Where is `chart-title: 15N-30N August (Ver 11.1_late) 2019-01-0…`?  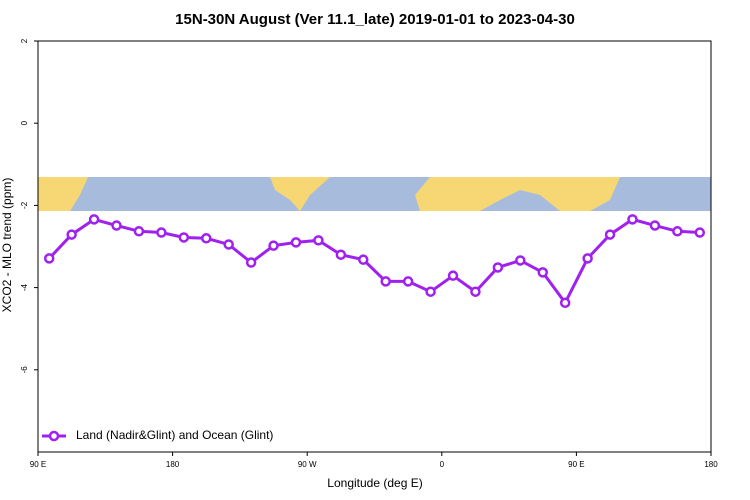
chart-title: 15N-30N August (Ver 11.1_late) 2019-01-0… is located at coordinates (375, 19).